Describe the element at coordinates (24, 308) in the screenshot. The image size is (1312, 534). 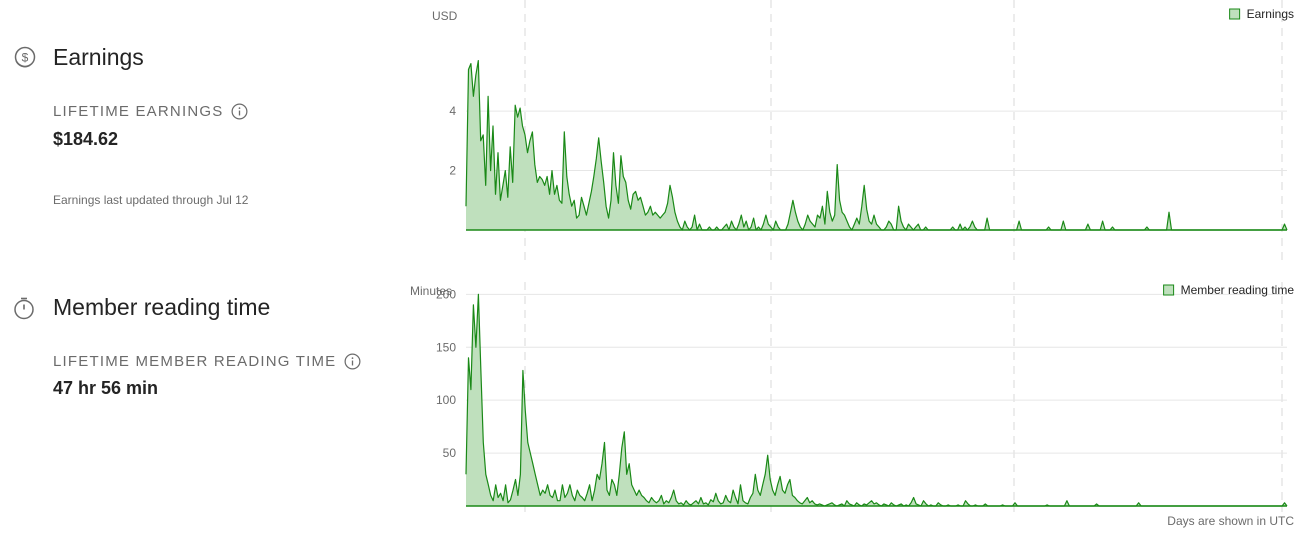
I see `stopwatch-icon` at that location.